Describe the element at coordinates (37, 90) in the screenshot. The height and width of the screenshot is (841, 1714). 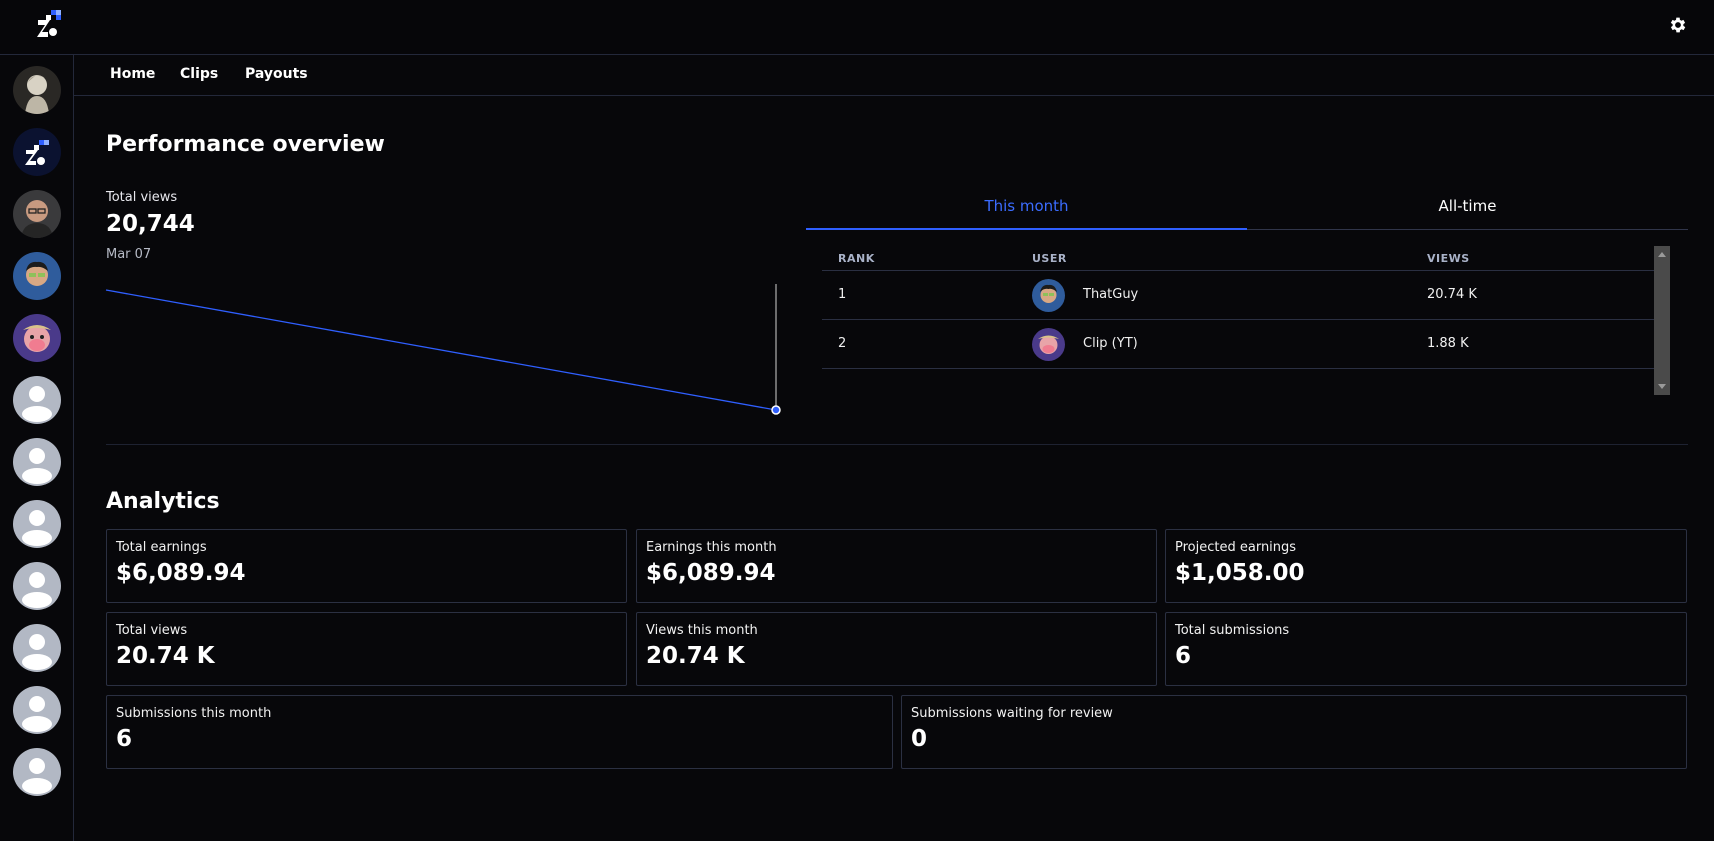
I see `sidebar-avatar-statue` at that location.